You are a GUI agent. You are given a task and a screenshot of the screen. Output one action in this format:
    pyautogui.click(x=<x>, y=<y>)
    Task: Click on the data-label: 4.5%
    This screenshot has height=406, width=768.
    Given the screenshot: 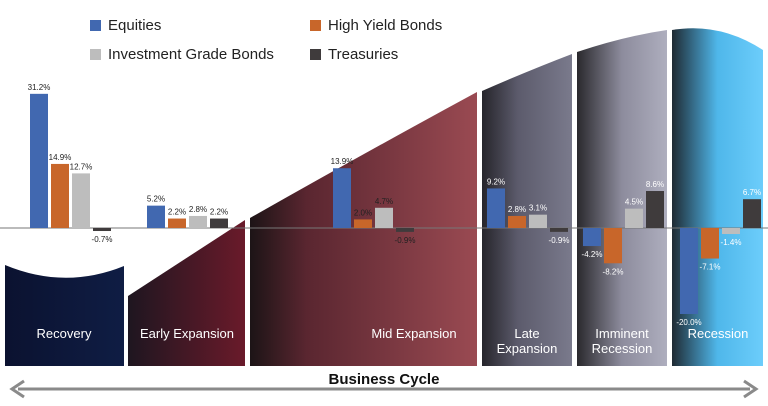 What is the action you would take?
    pyautogui.click(x=634, y=202)
    